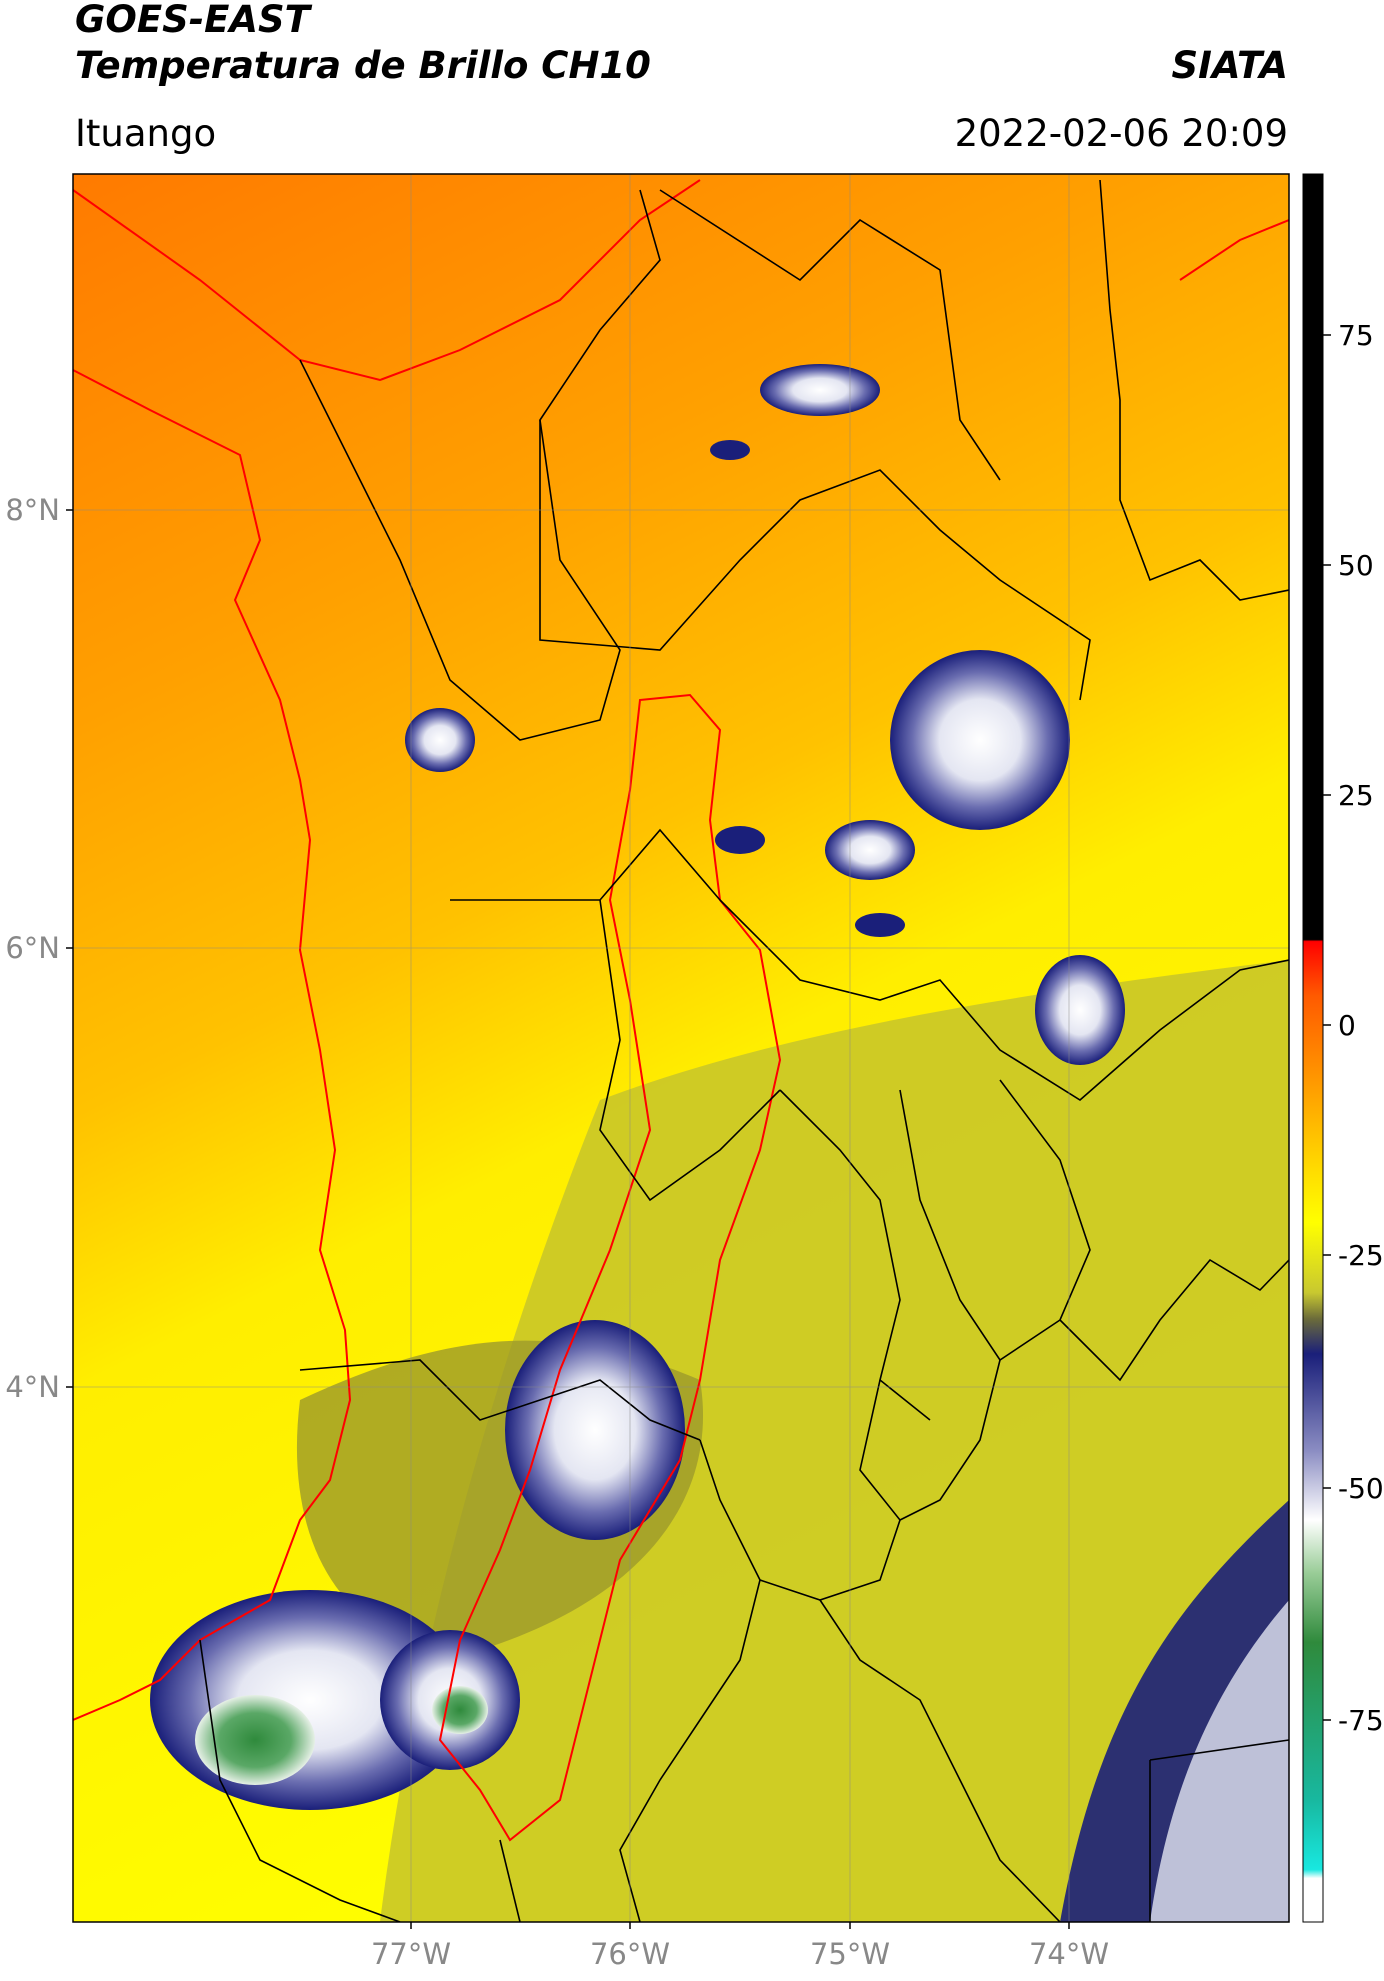  Describe the element at coordinates (32, 510) in the screenshot. I see `lat-label-8n: 8°N` at that location.